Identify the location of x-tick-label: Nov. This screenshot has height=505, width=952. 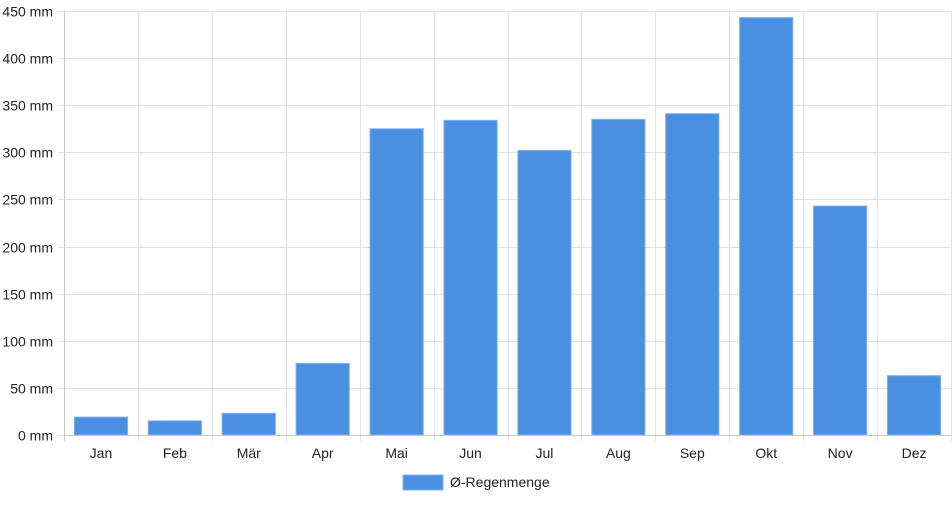
(840, 453).